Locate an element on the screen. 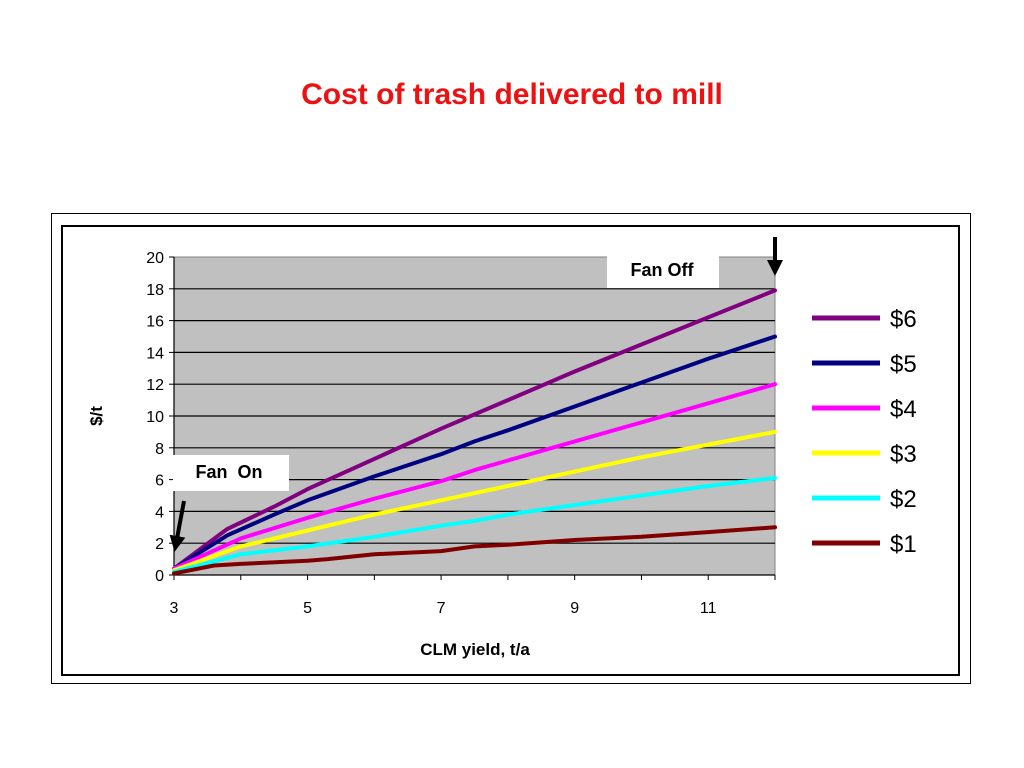 The image size is (1024, 768). y-tick-label-0: 0 is located at coordinates (159, 576).